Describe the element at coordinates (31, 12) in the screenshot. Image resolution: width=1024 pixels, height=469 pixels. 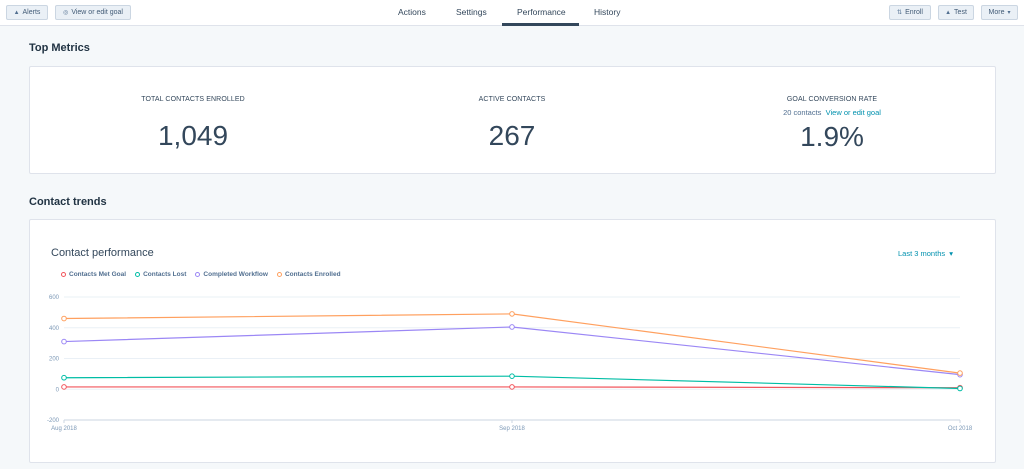
I see `alerts-label: Alerts` at that location.